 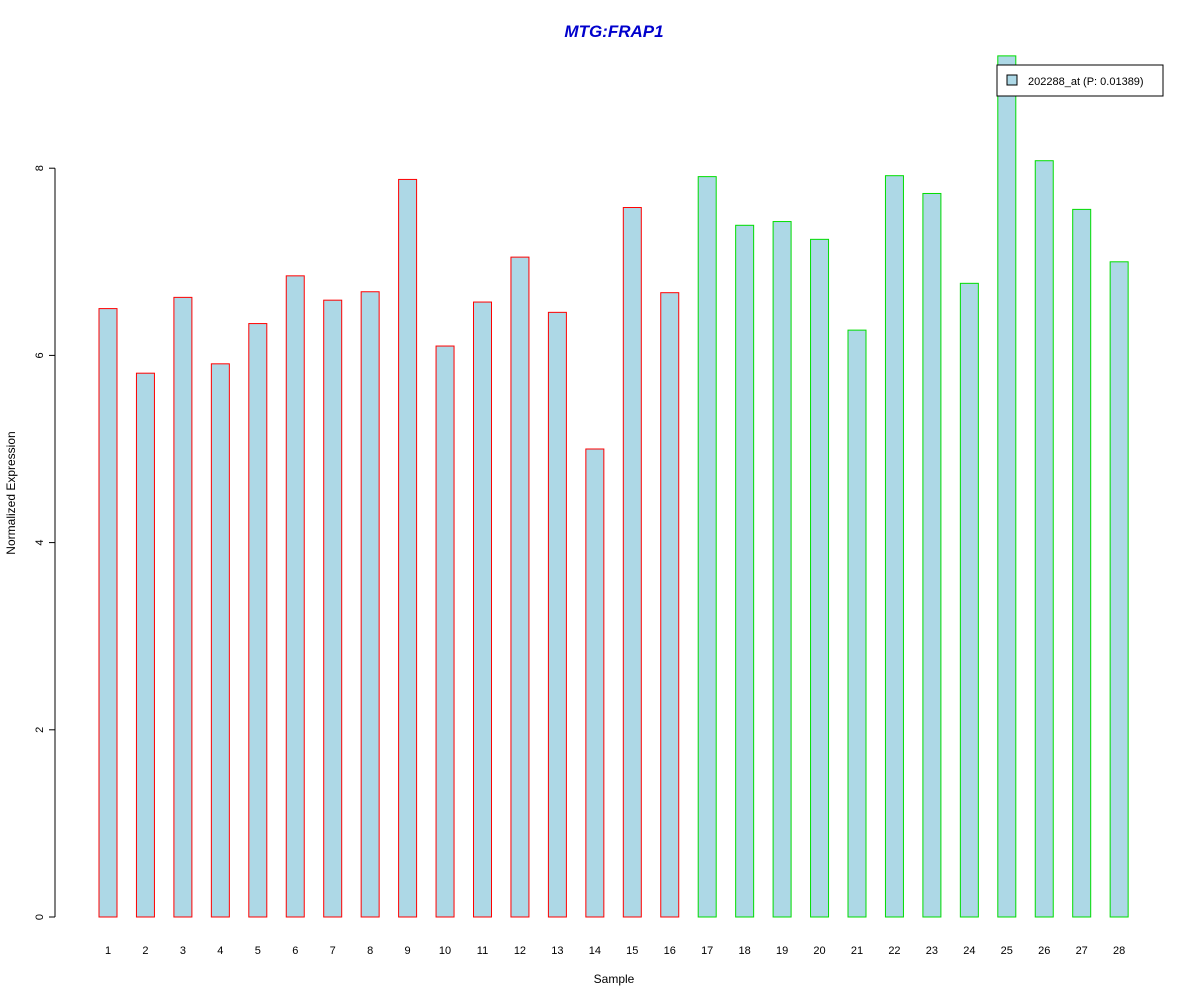 I want to click on x-tick-label: 28, so click(x=1119, y=951).